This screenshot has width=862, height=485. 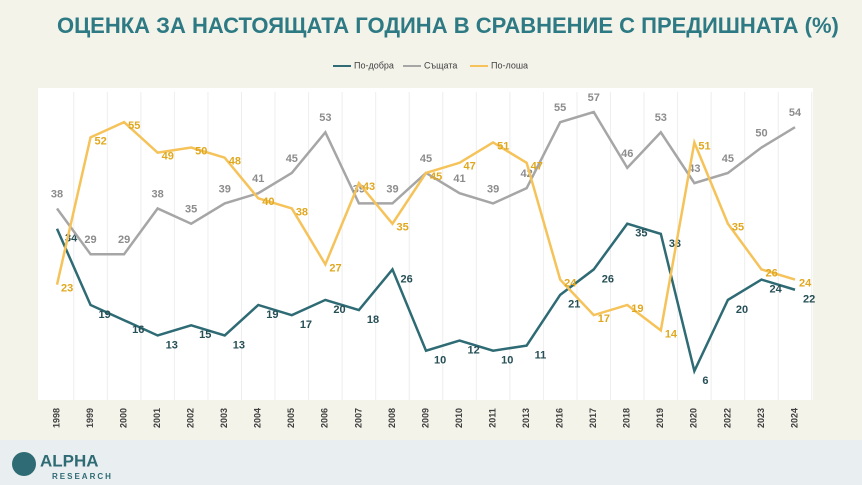 I want to click on legend-label: Същата, so click(x=440, y=65).